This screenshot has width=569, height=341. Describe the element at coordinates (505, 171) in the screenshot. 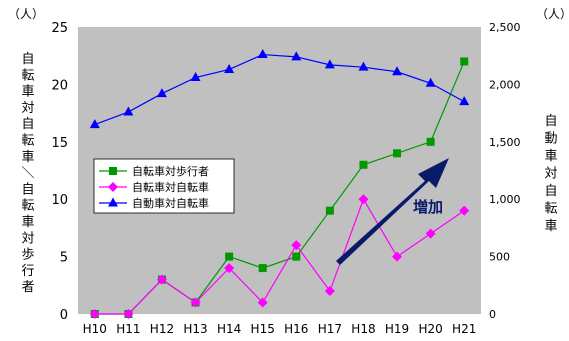

I see `right-axis-ticks: 0 500 1,000 1,500 2,000 2,500` at that location.